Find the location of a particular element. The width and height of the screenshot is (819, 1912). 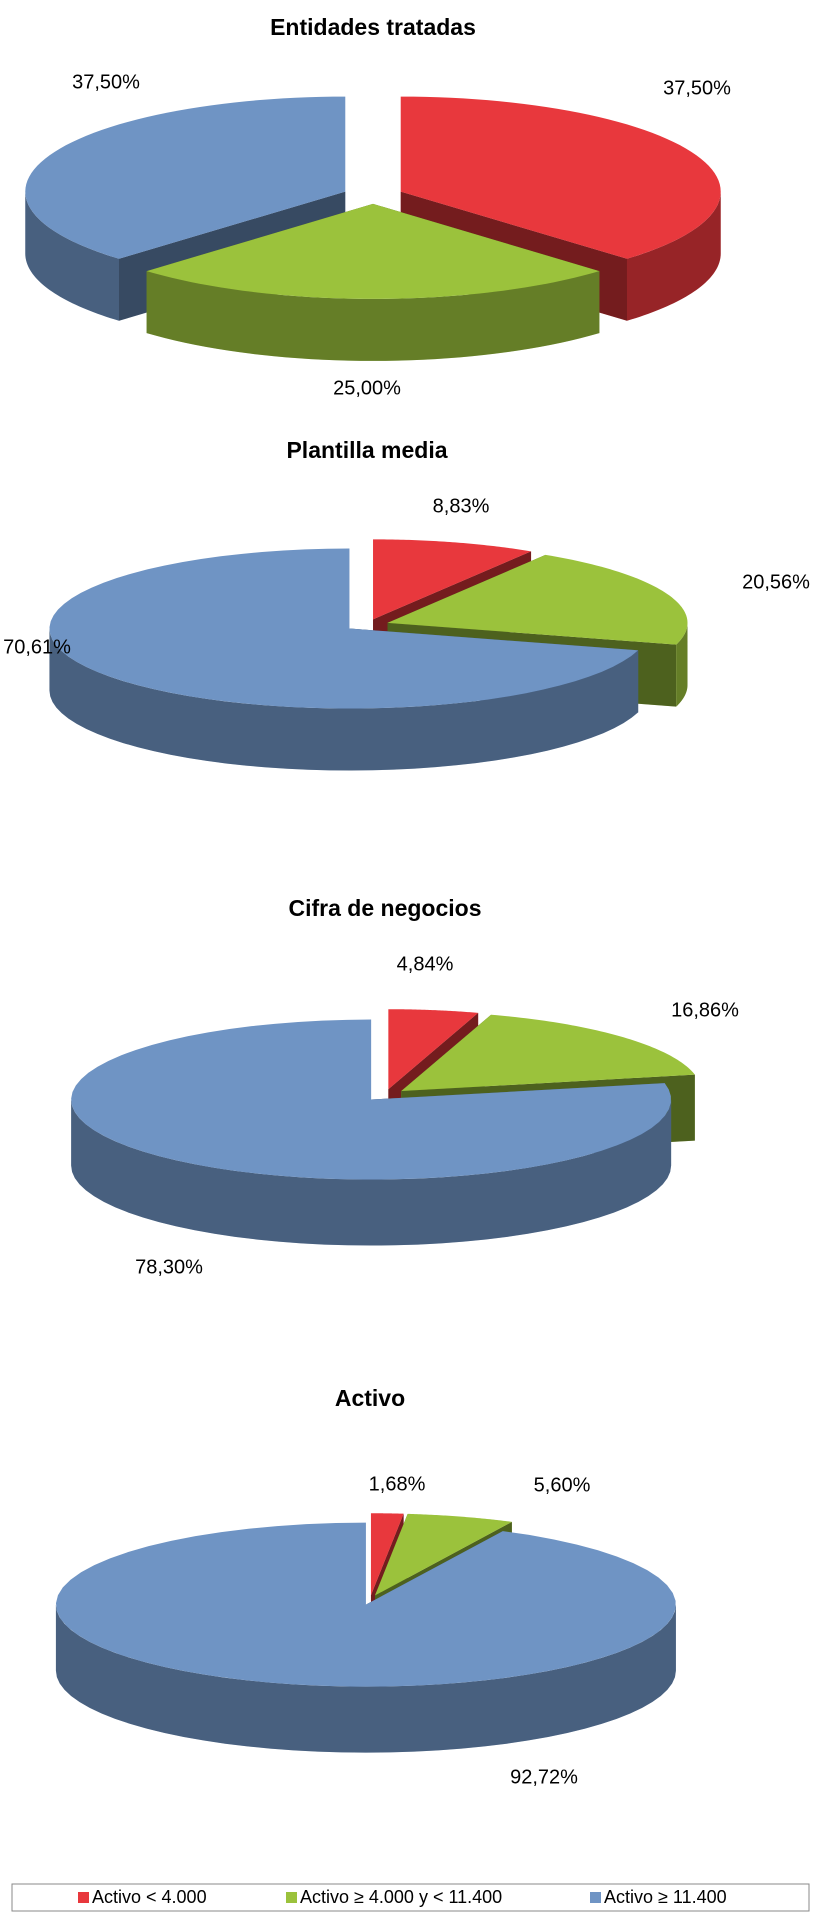

data-label: 5,60% is located at coordinates (562, 1485).